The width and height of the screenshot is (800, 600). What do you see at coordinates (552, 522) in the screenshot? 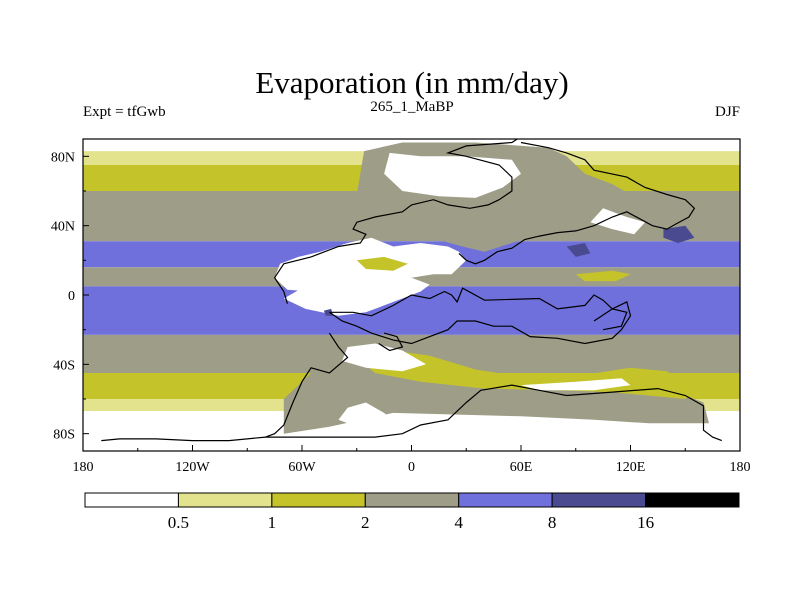
I see `legend-level-label: 8` at bounding box center [552, 522].